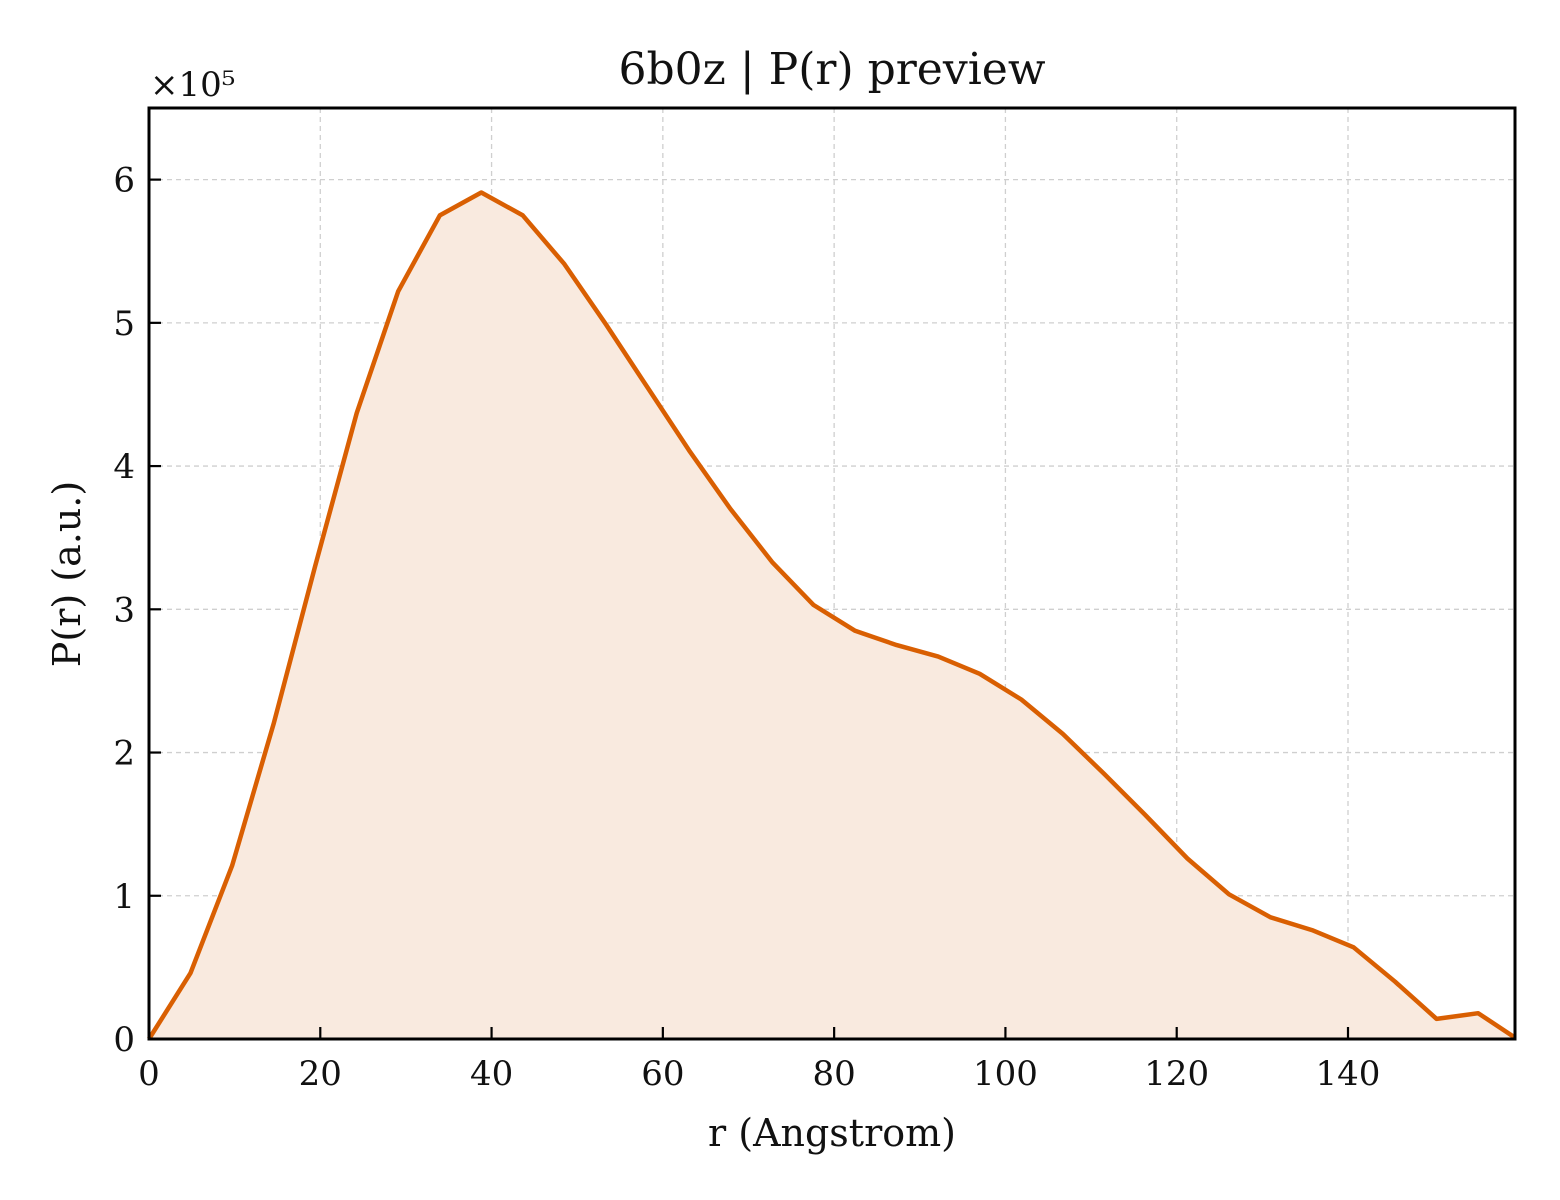  What do you see at coordinates (192, 85) in the screenshot?
I see `y-axis-exponent-label: ×10⁵` at bounding box center [192, 85].